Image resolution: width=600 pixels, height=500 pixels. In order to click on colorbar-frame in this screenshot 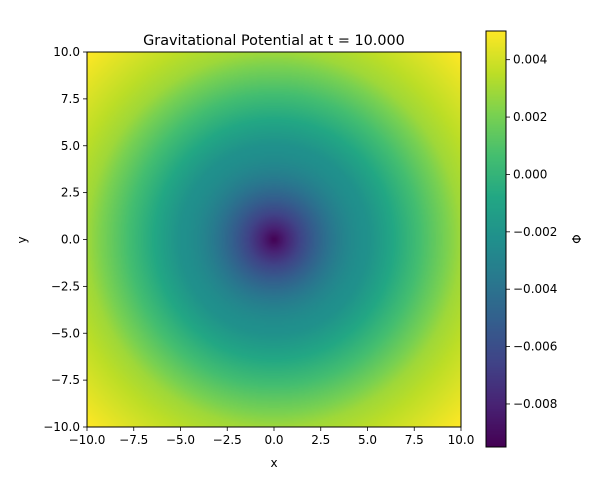, I will do `click(496, 239)`.